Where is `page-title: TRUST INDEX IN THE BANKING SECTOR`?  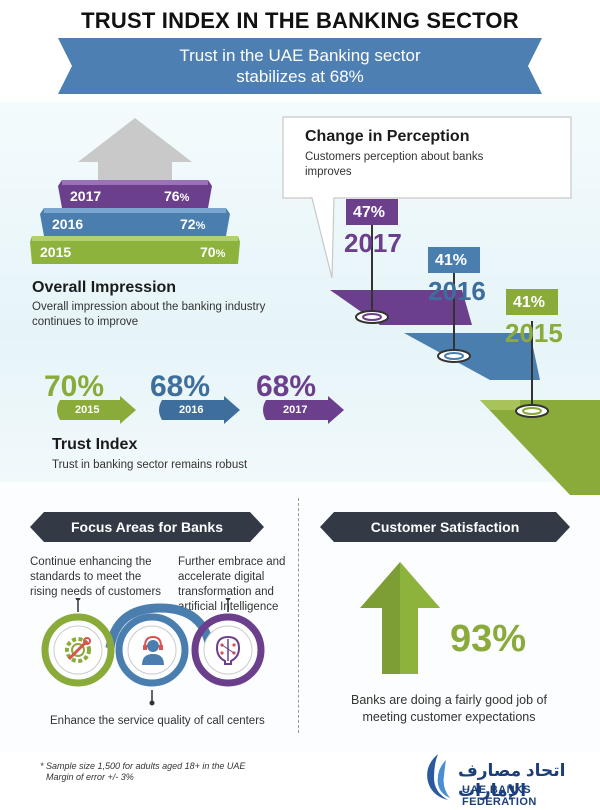
page-title: TRUST INDEX IN THE BANKING SECTOR is located at coordinates (300, 20).